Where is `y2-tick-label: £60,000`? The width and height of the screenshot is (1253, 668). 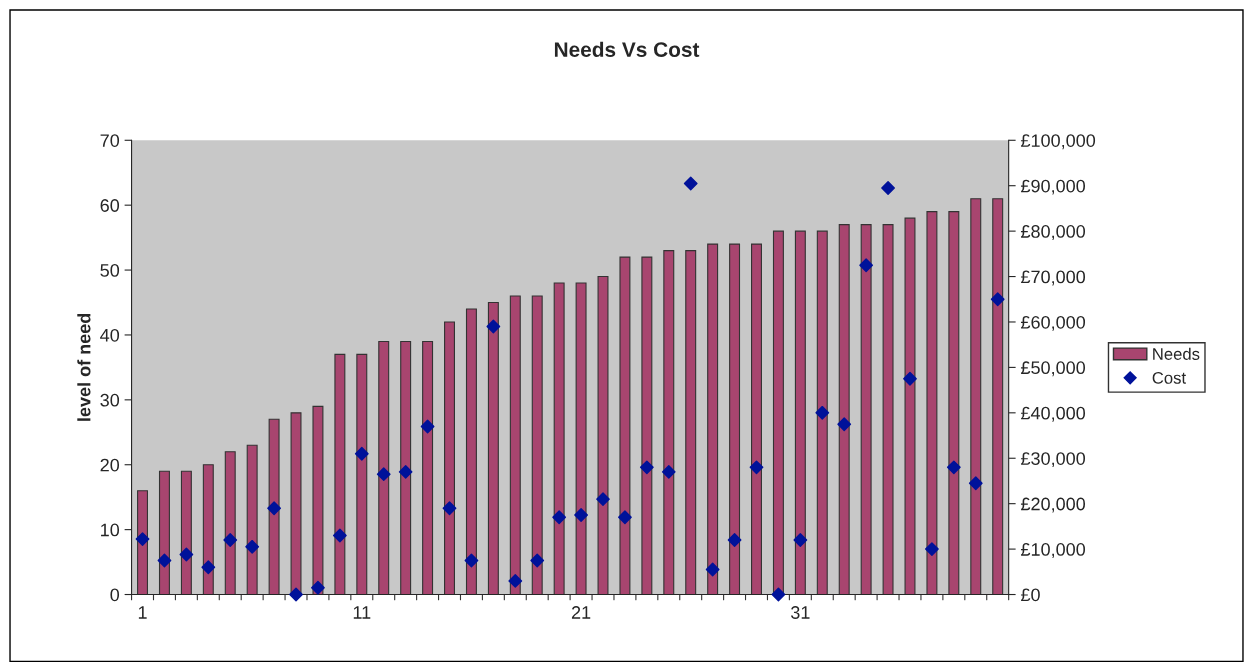
y2-tick-label: £60,000 is located at coordinates (1053, 323).